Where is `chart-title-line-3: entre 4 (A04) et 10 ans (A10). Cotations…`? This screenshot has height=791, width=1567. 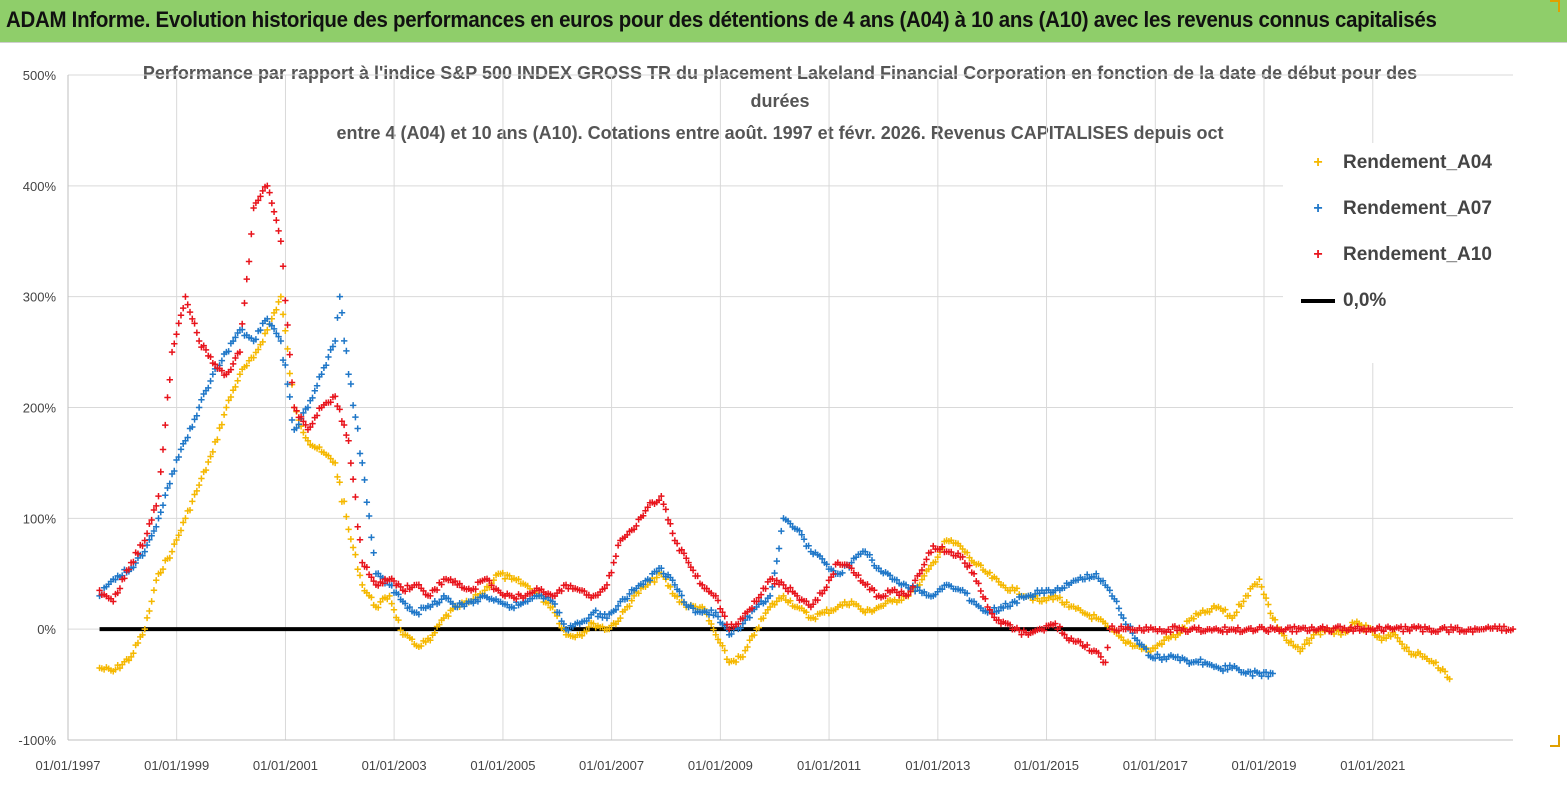 chart-title-line-3: entre 4 (A04) et 10 ans (A10). Cotations… is located at coordinates (780, 133).